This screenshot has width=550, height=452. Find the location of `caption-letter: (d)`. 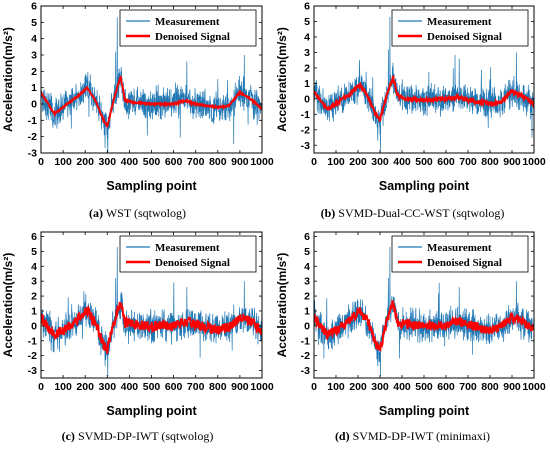

caption-letter: (d) is located at coordinates (342, 436).